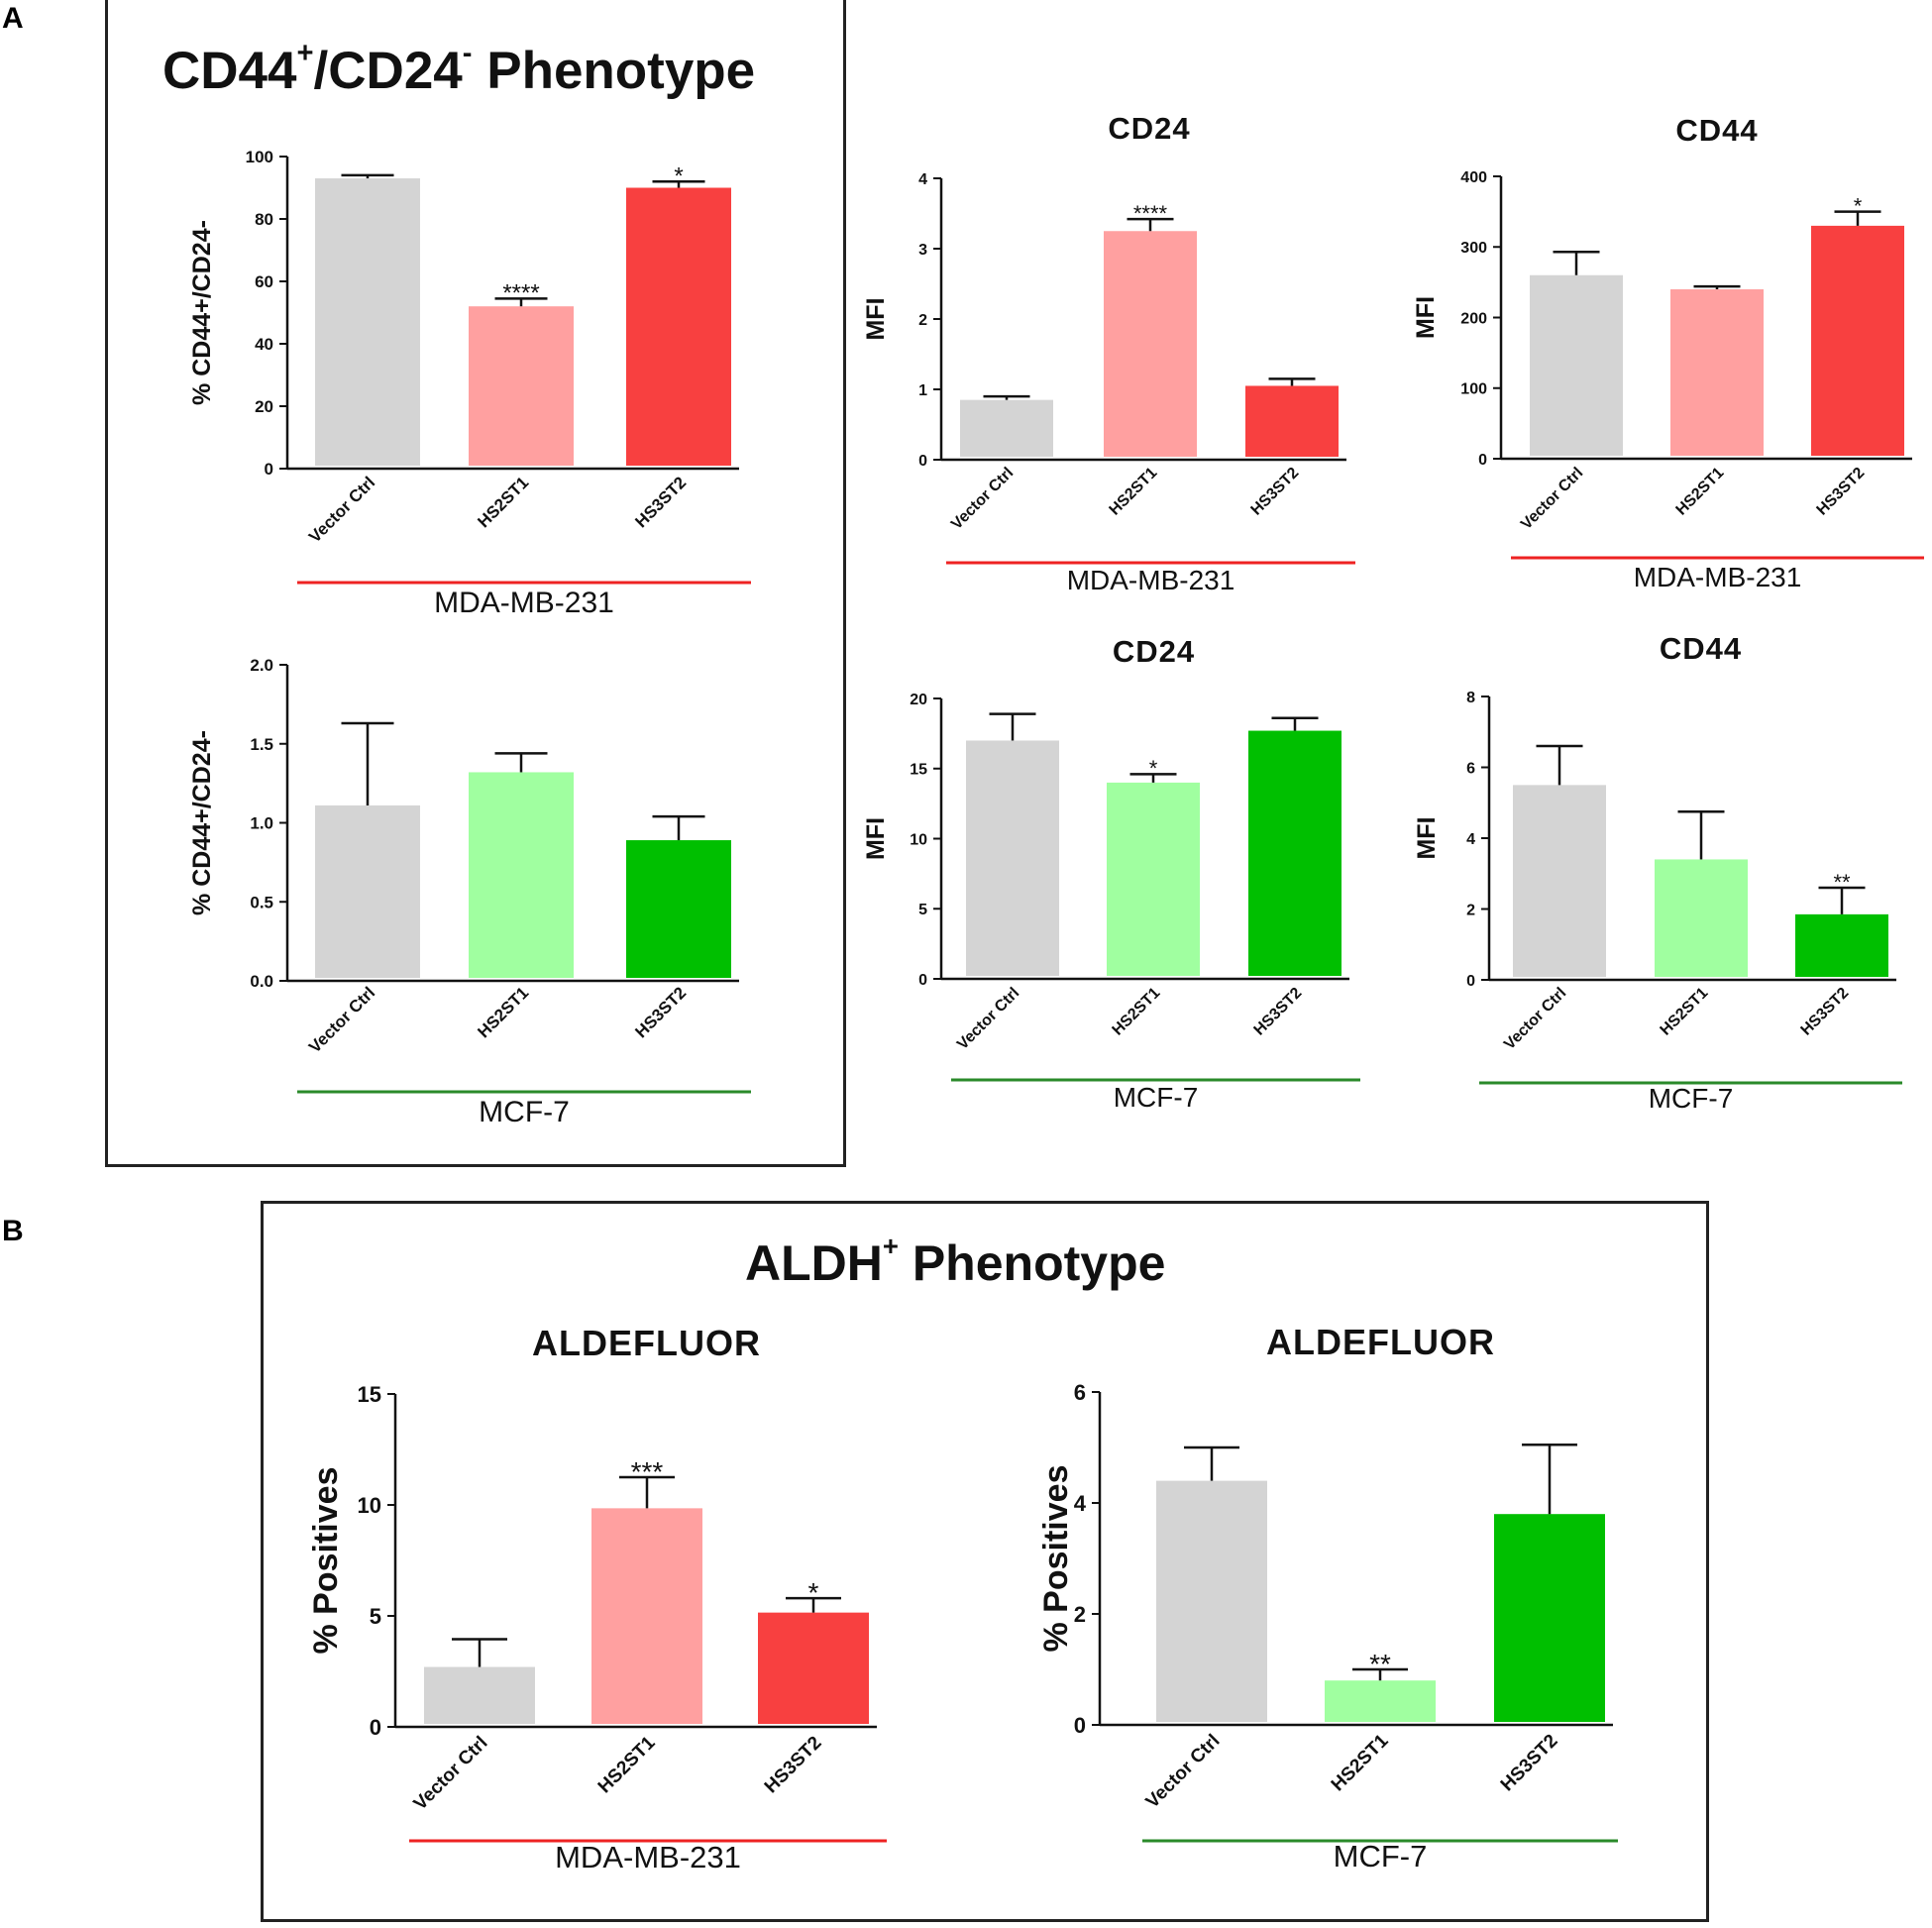 The image size is (1932, 1928). Describe the element at coordinates (1700, 492) in the screenshot. I see `a-mda-cd44-category-label: HS2ST1` at that location.